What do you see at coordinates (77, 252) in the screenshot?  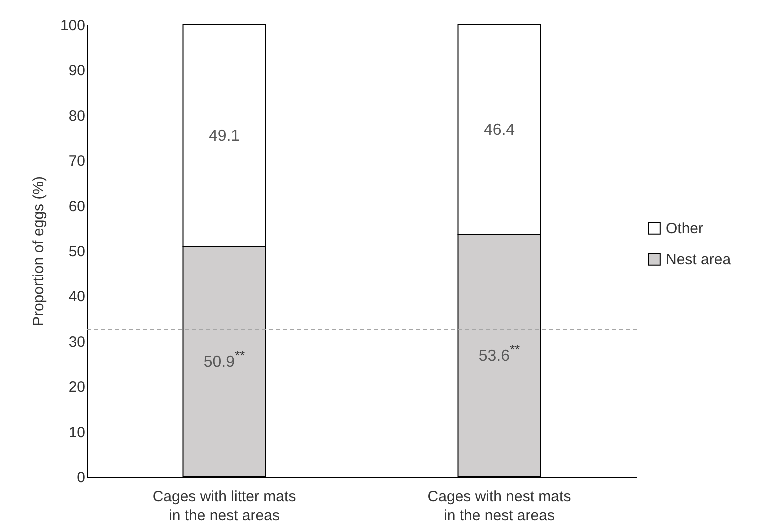 I see `y-tick-label: 50` at bounding box center [77, 252].